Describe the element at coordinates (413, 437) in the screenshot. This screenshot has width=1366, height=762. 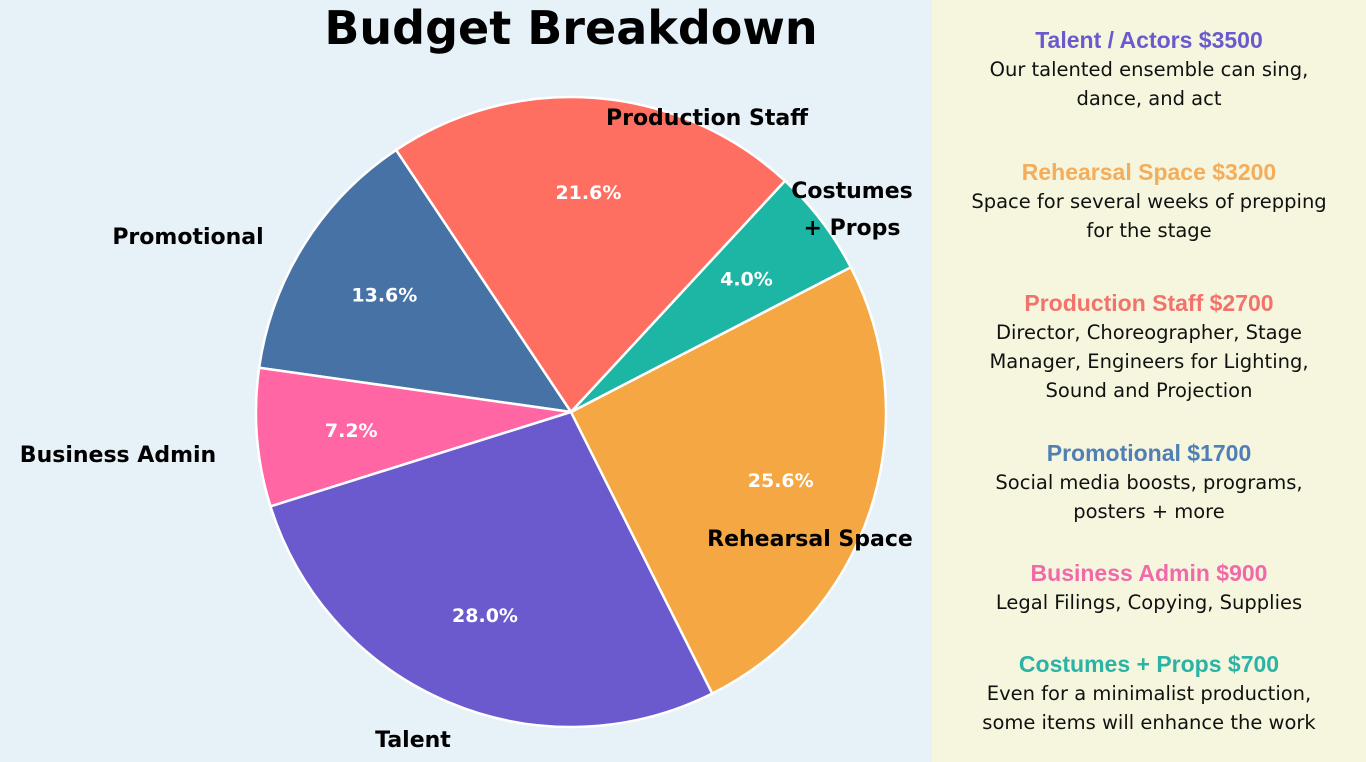
I see `pie-slice-business-admin` at that location.